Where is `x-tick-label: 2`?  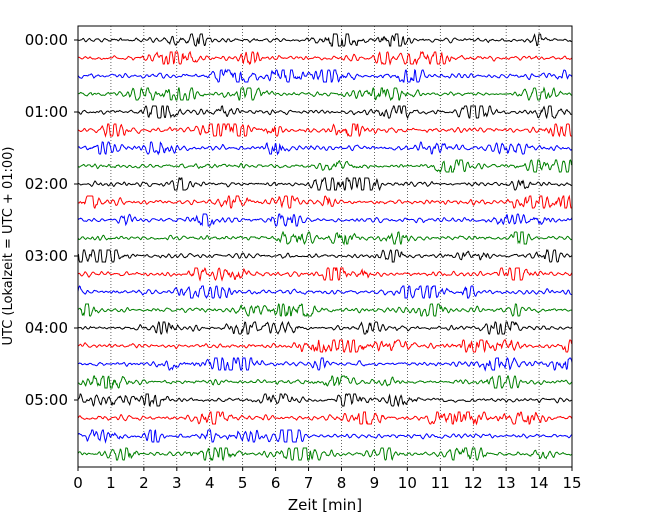
x-tick-label: 2 is located at coordinates (144, 483).